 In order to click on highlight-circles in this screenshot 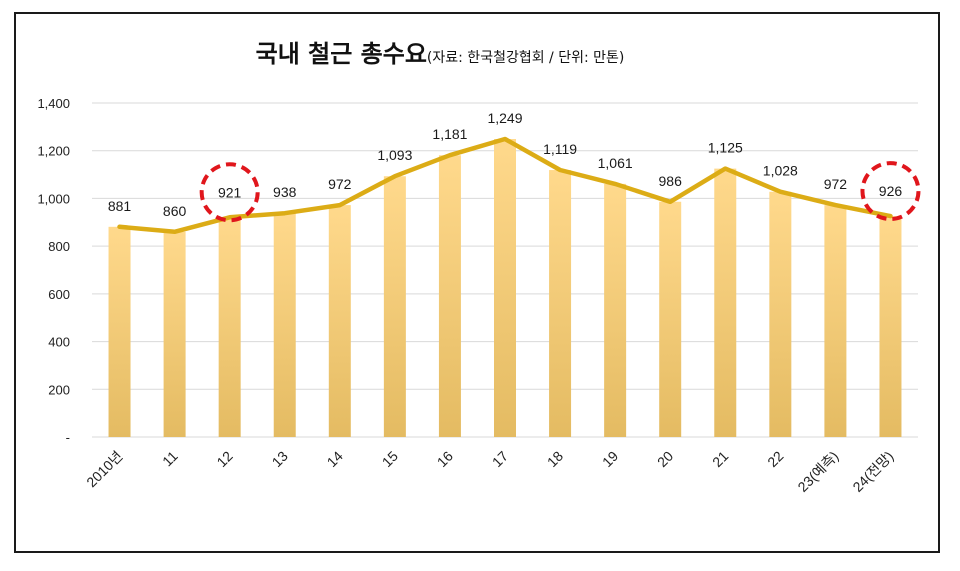, I will do `click(560, 192)`.